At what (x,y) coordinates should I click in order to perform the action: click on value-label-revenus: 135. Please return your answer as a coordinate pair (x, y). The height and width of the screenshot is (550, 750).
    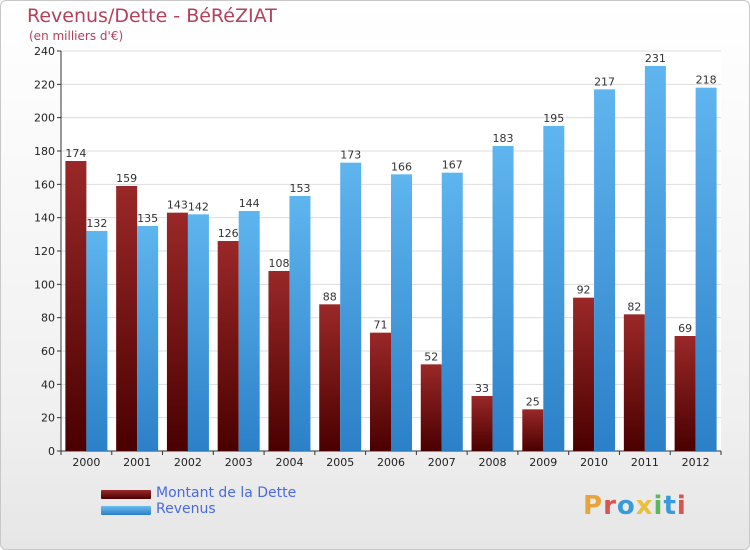
    Looking at the image, I should click on (147, 218).